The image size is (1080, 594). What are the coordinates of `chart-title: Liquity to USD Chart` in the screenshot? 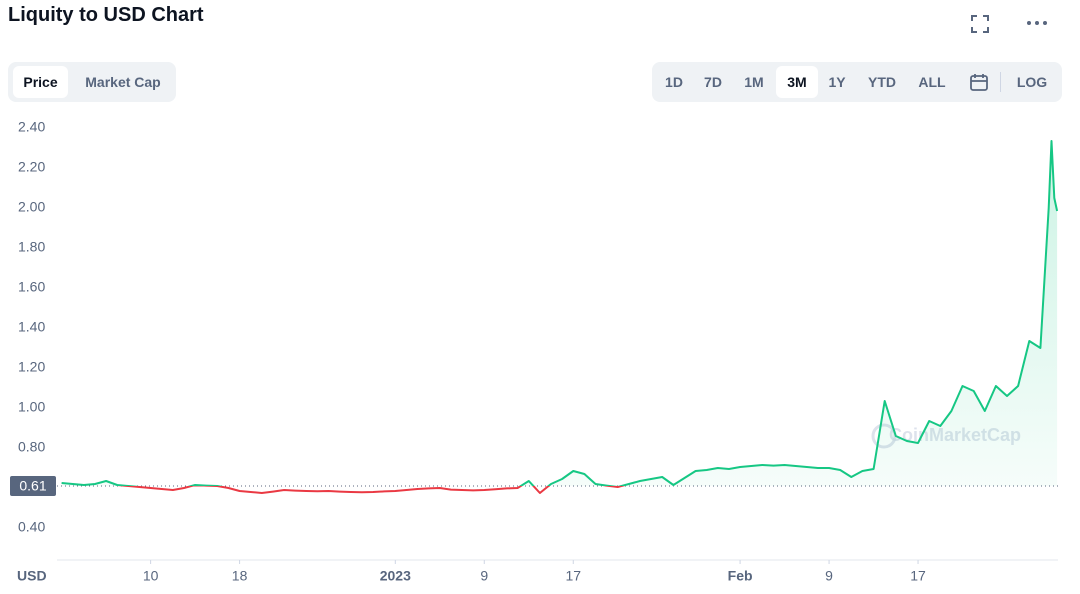 It's located at (106, 15).